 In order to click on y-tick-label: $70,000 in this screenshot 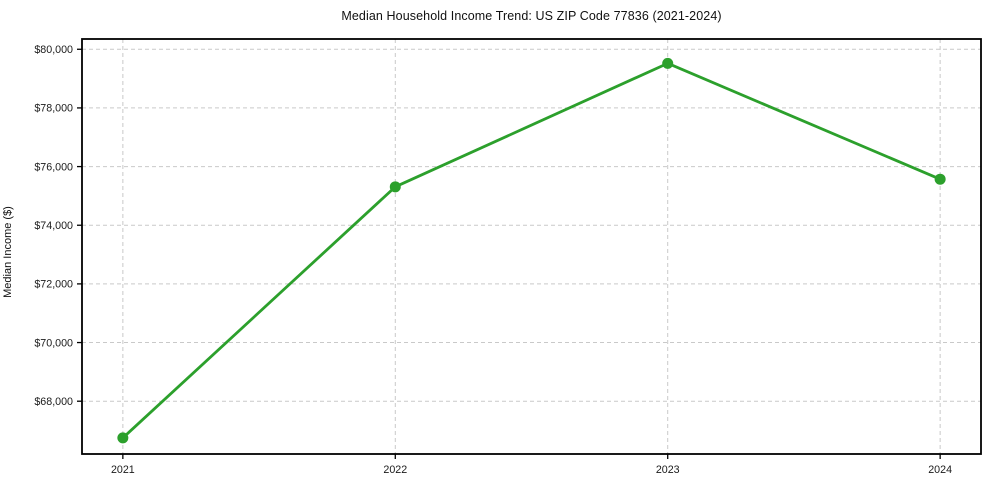, I will do `click(53, 343)`.